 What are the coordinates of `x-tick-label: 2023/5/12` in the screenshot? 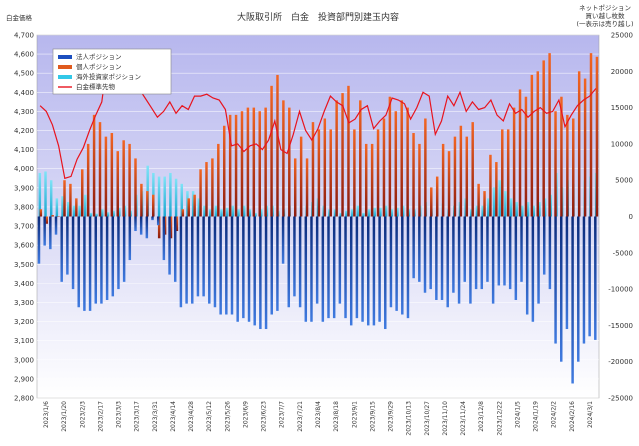 It's located at (209, 416).